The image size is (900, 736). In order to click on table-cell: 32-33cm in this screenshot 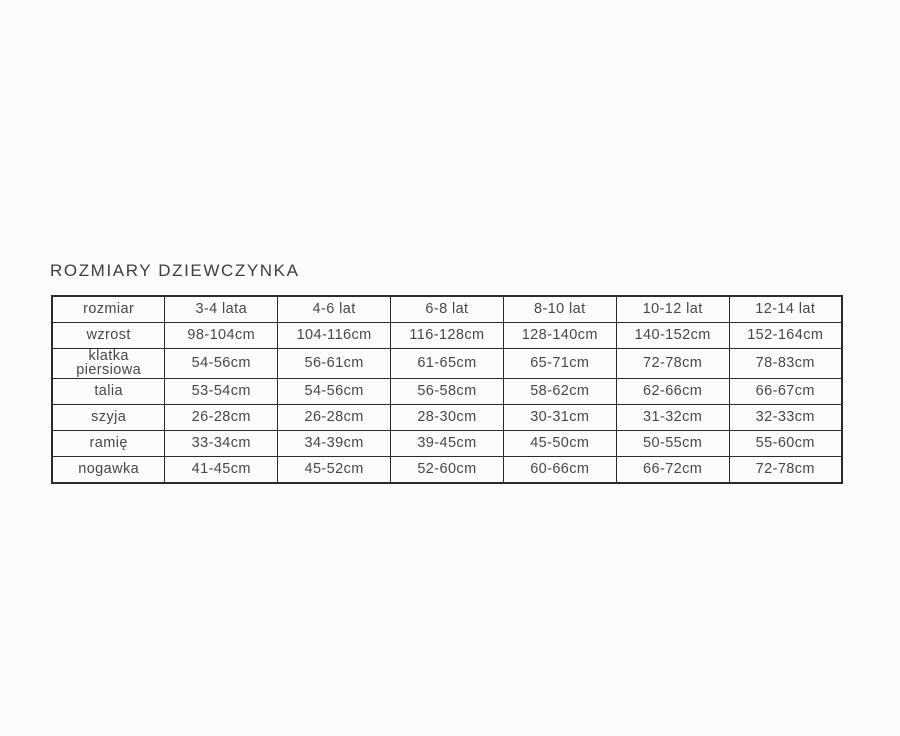, I will do `click(785, 418)`.